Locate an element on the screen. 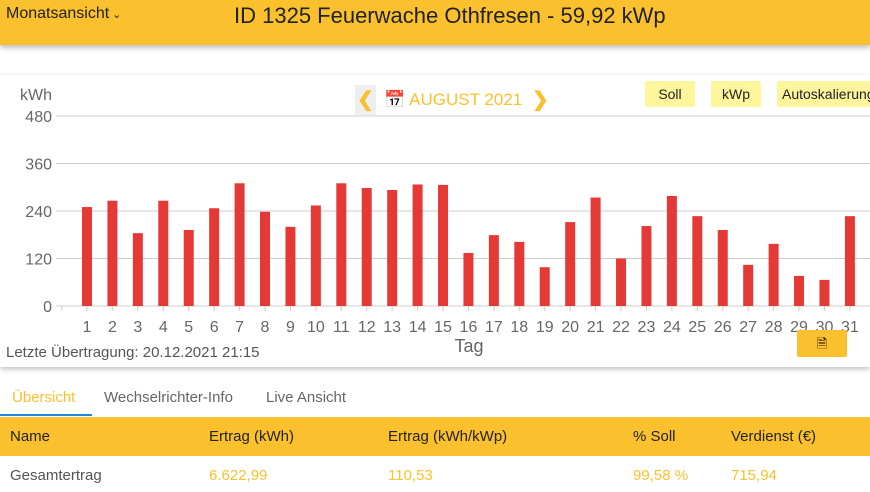 The height and width of the screenshot is (492, 870). cell-earnings: 715,94 is located at coordinates (754, 475).